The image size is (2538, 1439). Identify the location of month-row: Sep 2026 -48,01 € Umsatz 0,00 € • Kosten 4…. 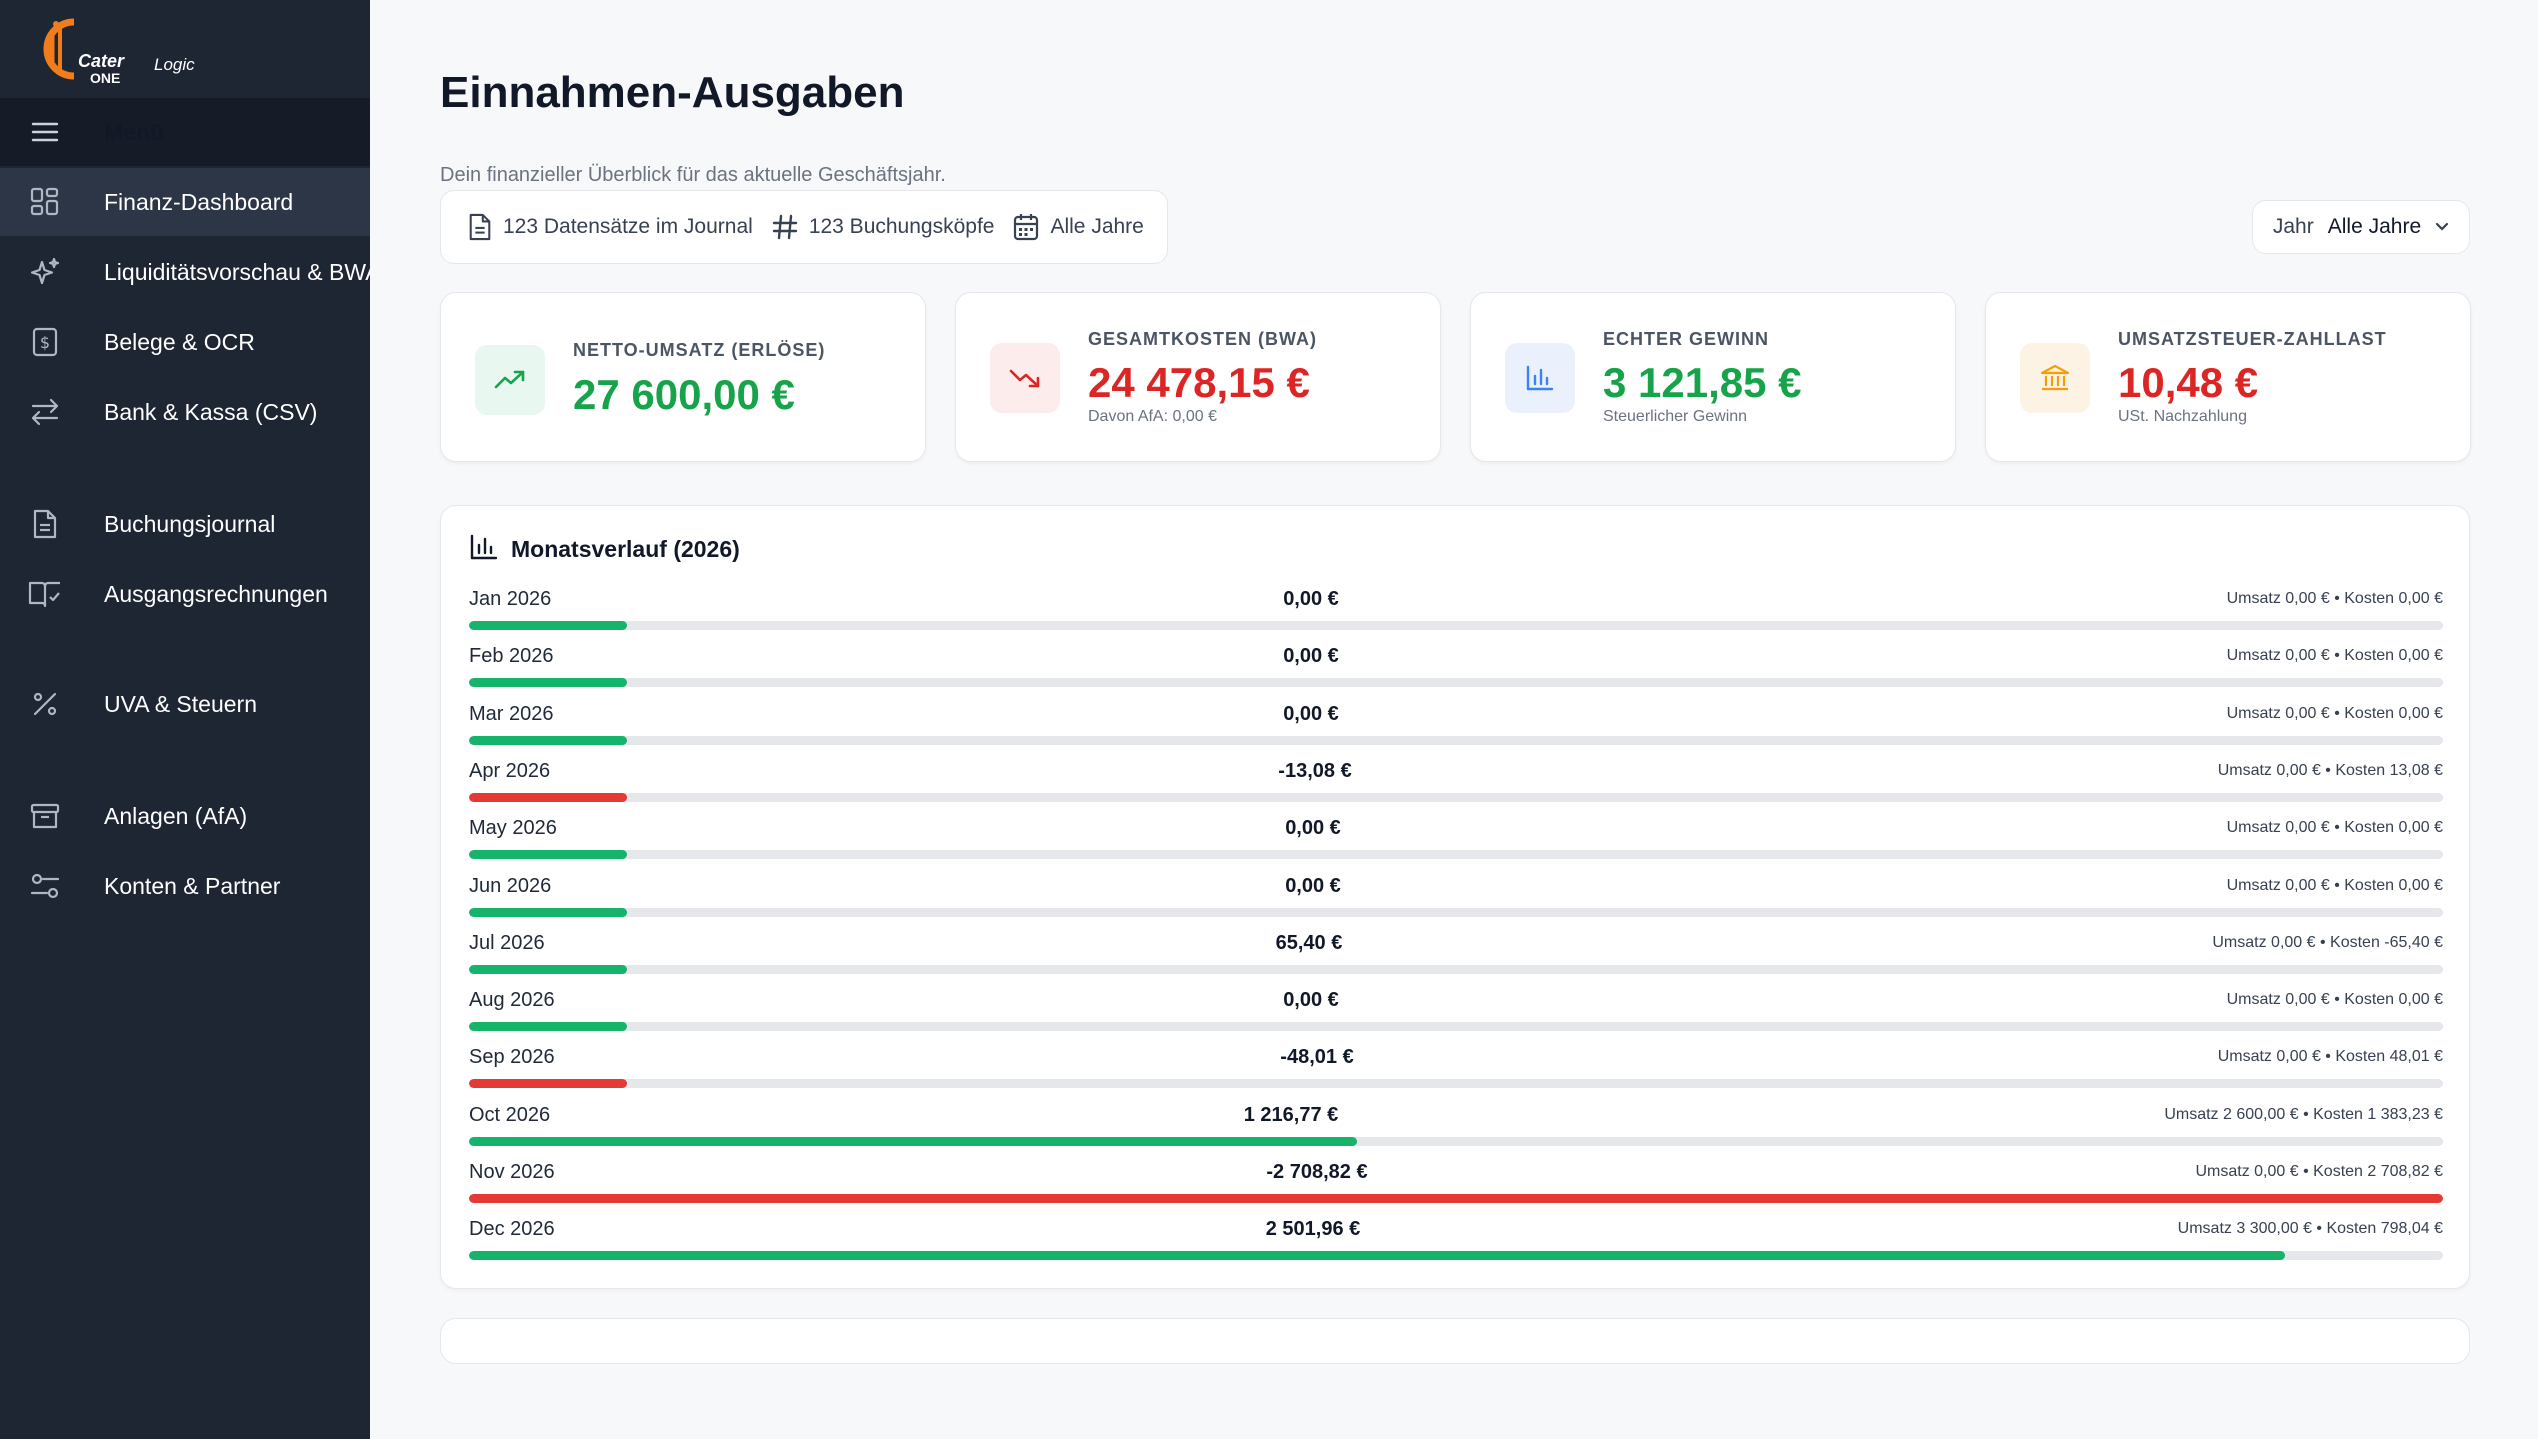
(1456, 1074).